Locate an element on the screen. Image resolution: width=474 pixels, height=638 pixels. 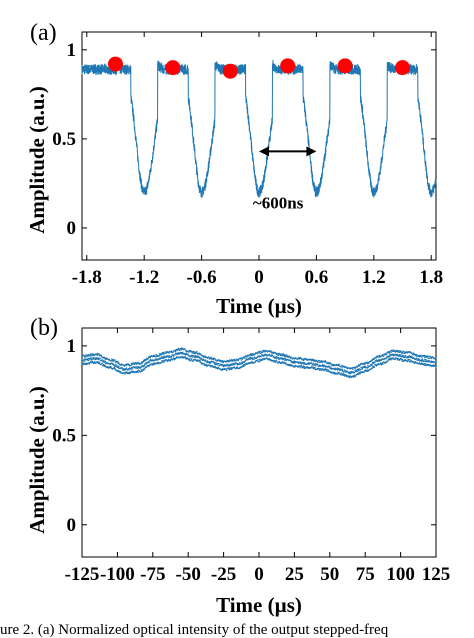
panel-a-ytick-label: 0.5 is located at coordinates (64, 139).